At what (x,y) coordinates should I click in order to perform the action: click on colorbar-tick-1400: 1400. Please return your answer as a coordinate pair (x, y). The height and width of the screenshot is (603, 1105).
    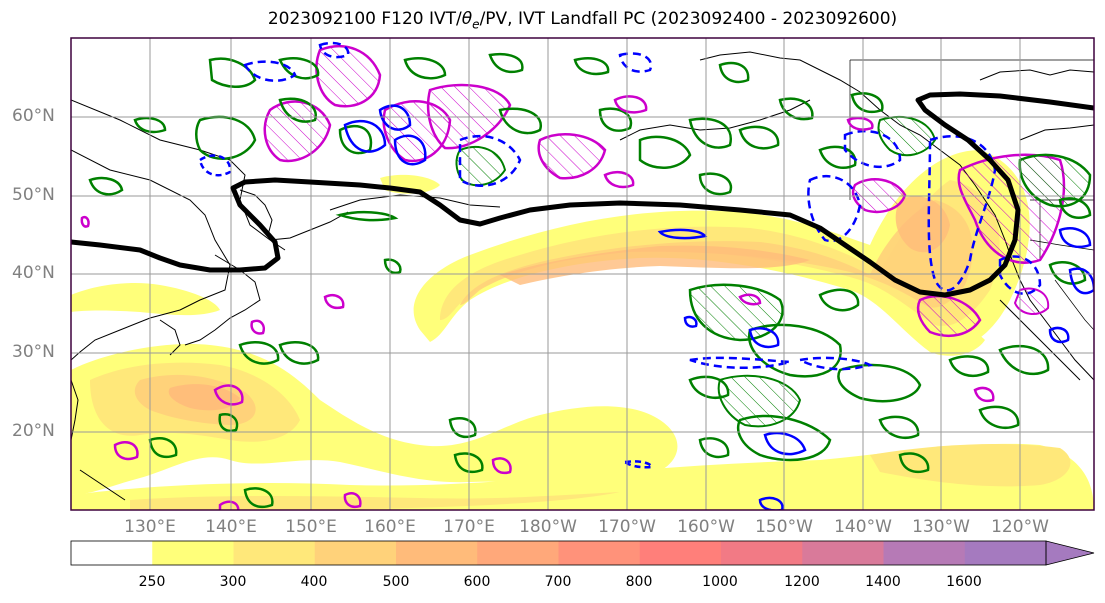
    Looking at the image, I should click on (883, 582).